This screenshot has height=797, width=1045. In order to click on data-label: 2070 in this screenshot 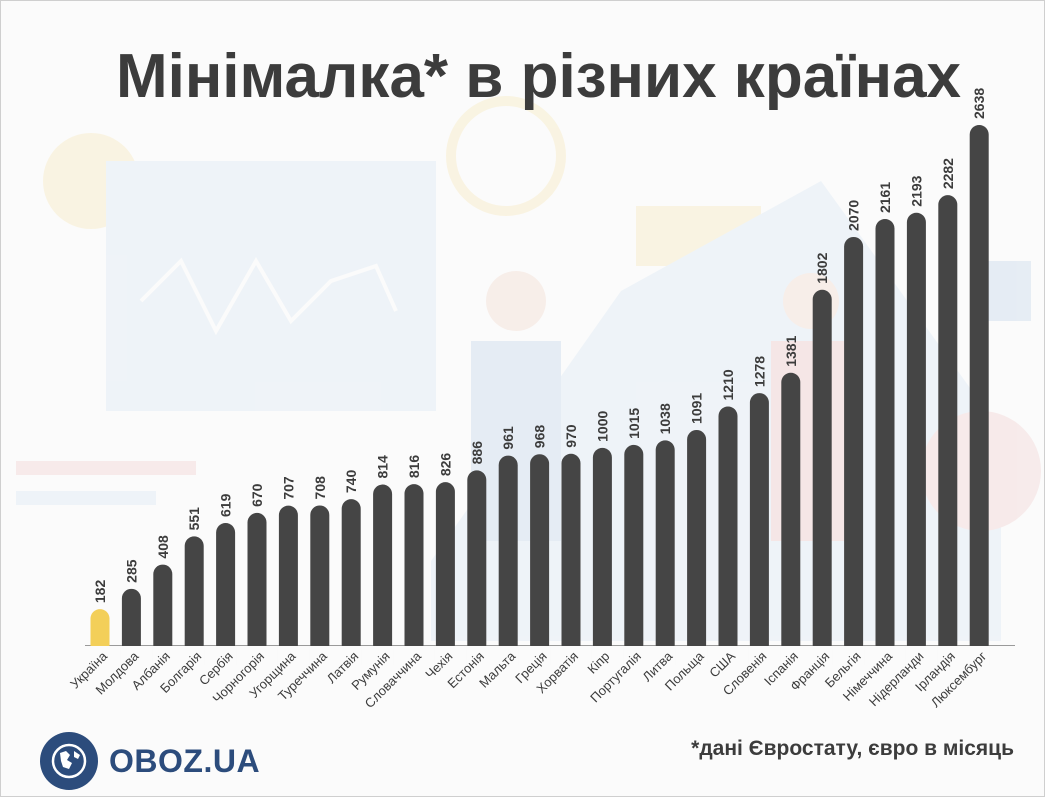, I will do `click(854, 215)`.